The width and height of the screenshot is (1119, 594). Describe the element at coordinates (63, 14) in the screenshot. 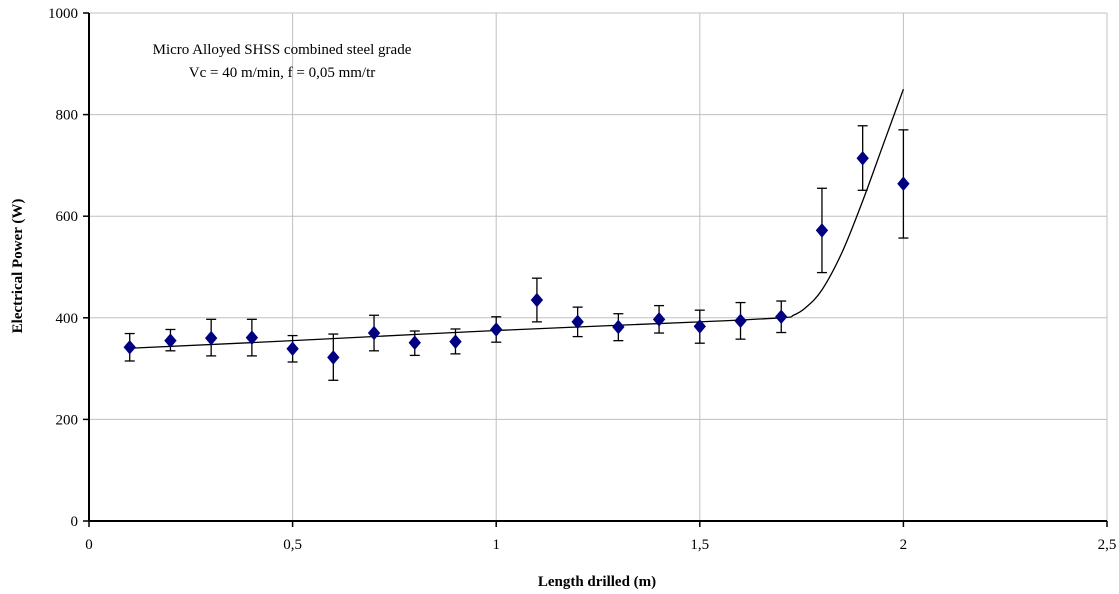

I see `y-tick-label: 1000` at that location.